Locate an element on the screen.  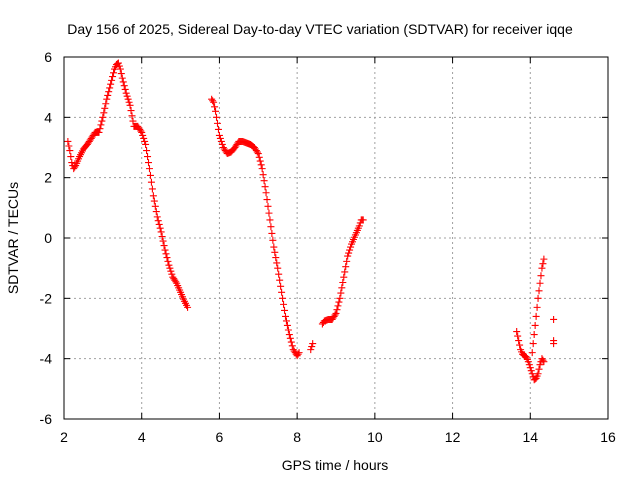
x-tick-label: 8 is located at coordinates (297, 437).